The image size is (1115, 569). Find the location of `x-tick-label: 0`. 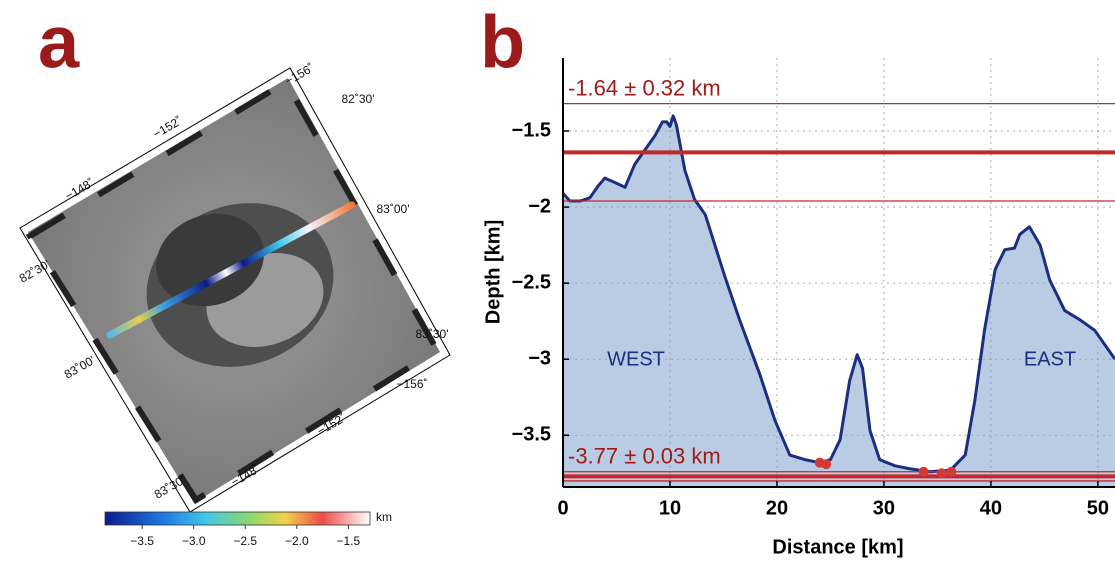

x-tick-label: 0 is located at coordinates (562, 508).